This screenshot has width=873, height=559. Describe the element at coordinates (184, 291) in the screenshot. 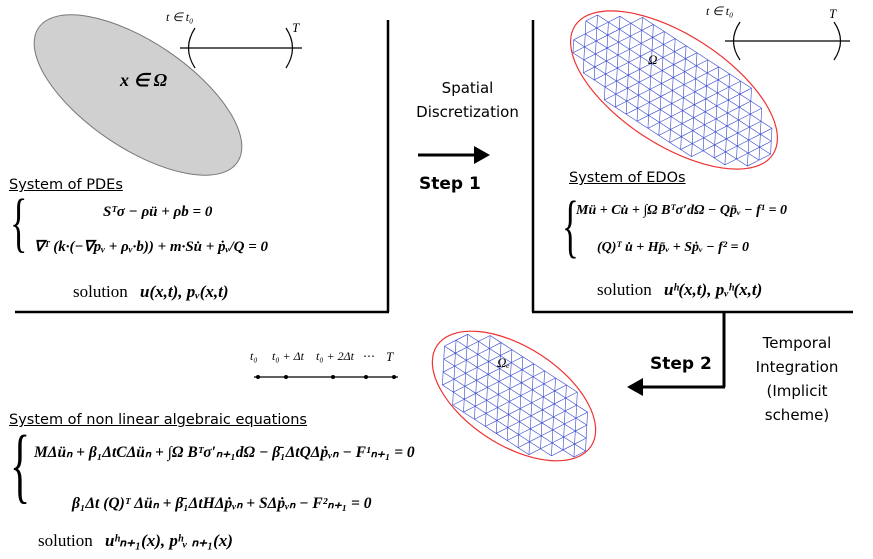

I see `pdes-solution-terms: u(x,t), pᵥ(x,t)` at that location.